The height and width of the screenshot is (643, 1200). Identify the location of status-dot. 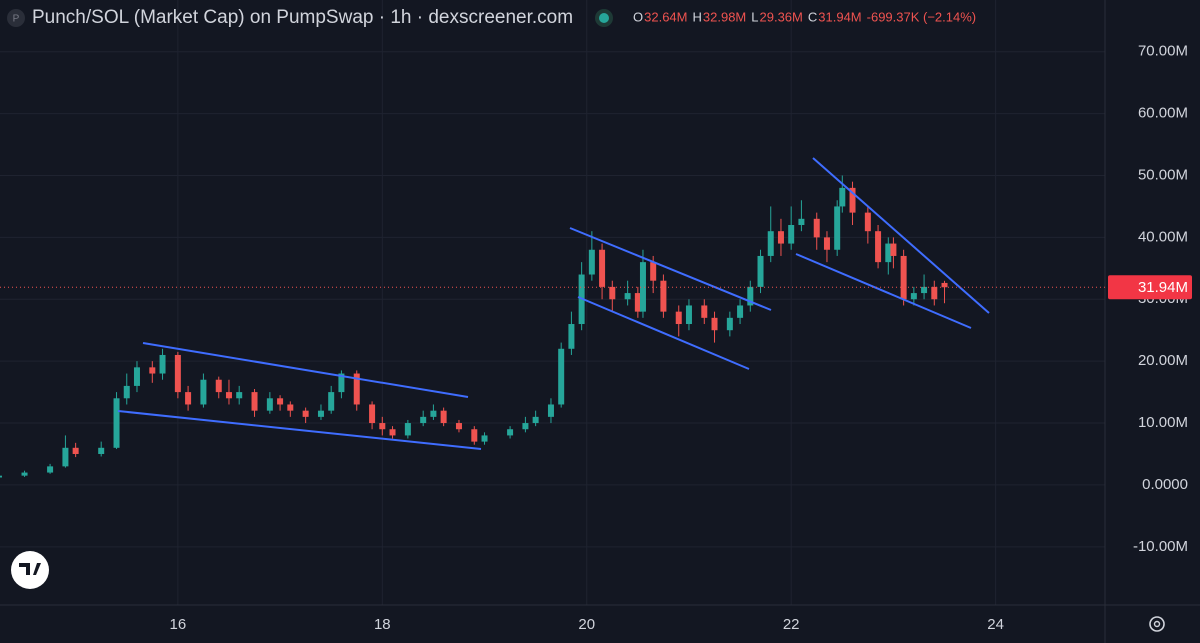
(604, 18).